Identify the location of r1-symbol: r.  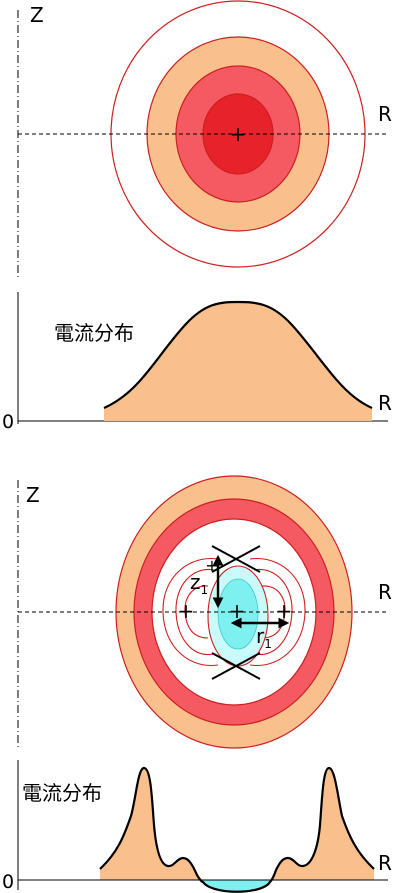
(260, 636).